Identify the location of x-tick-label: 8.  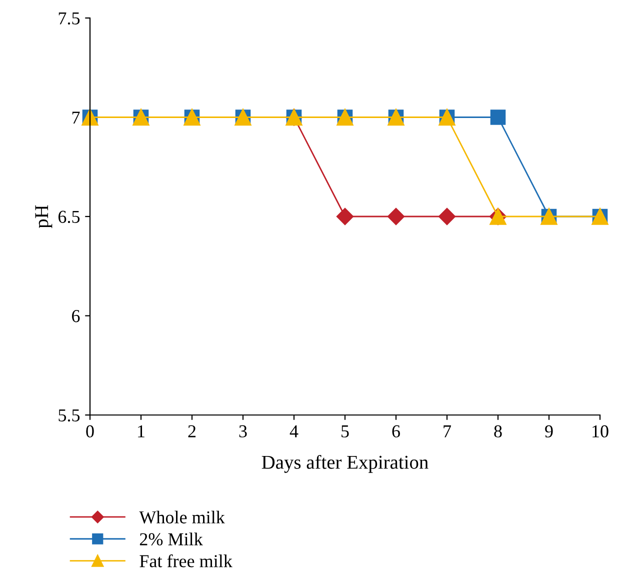
(498, 431).